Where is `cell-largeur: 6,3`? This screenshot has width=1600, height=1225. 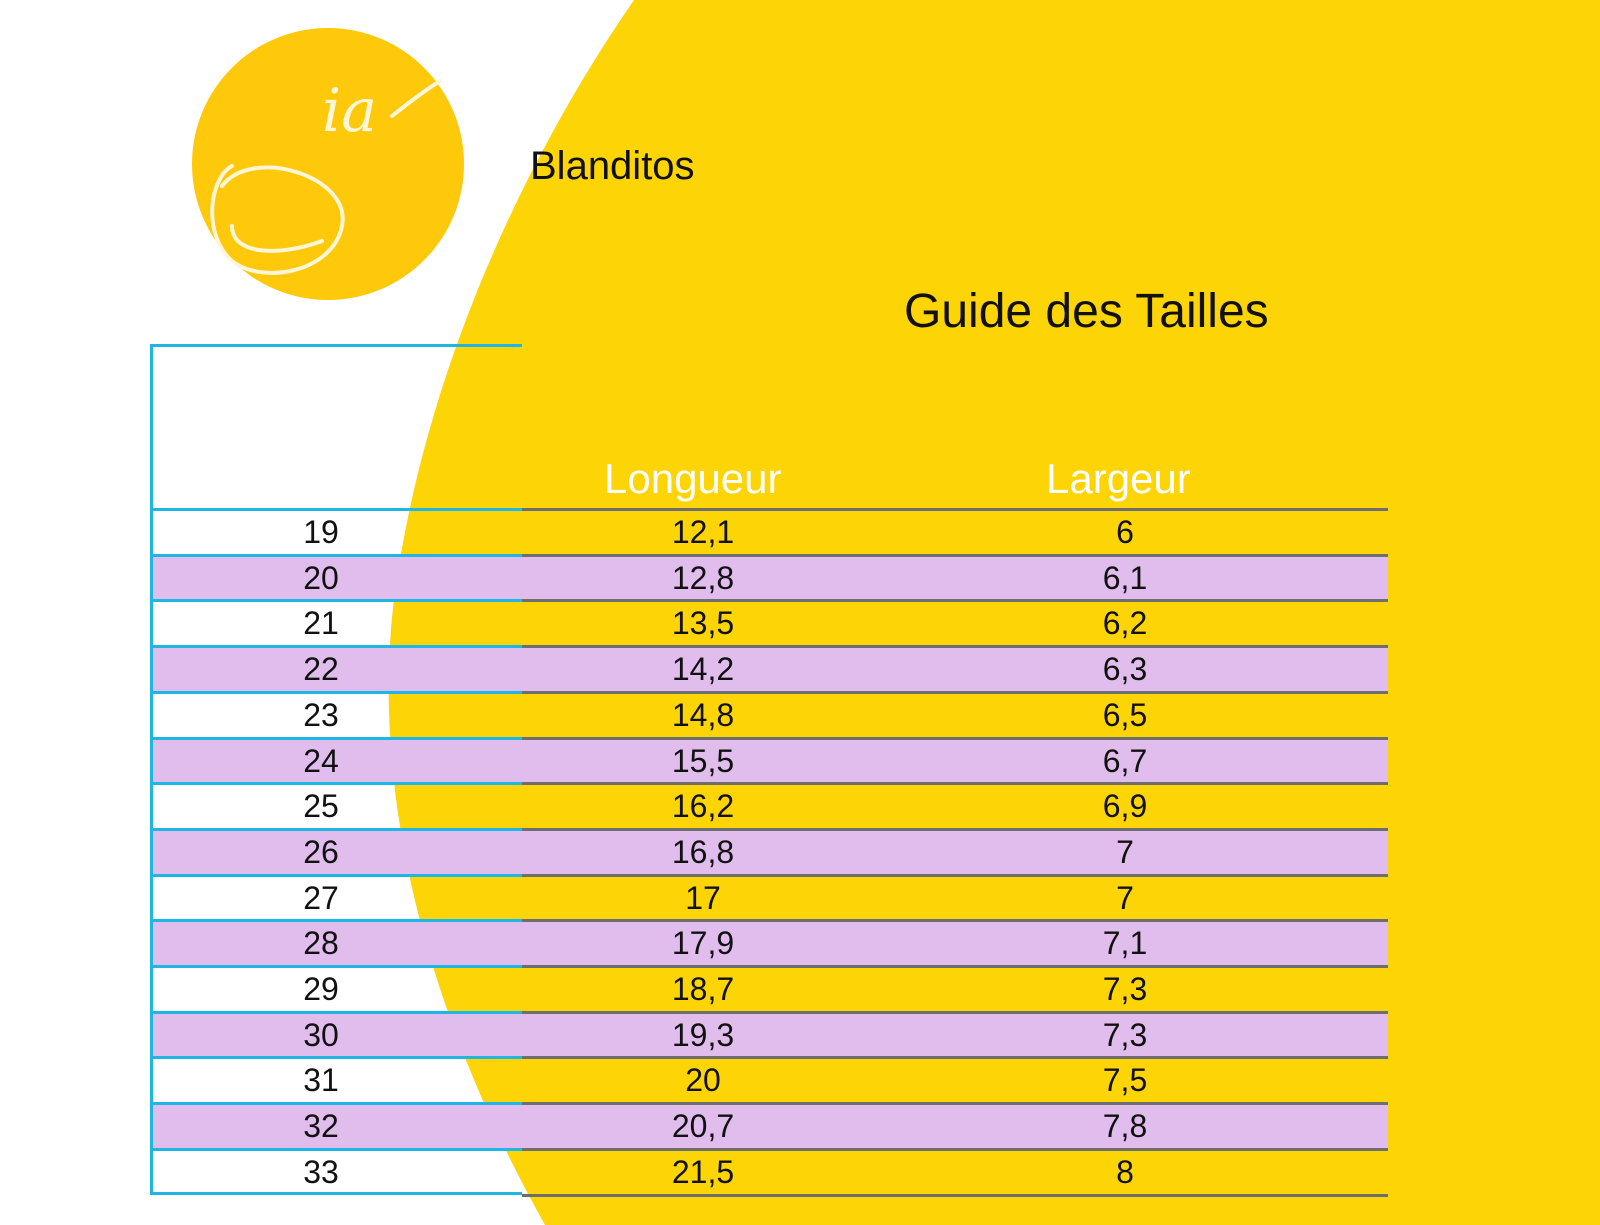 cell-largeur: 6,3 is located at coordinates (1125, 669).